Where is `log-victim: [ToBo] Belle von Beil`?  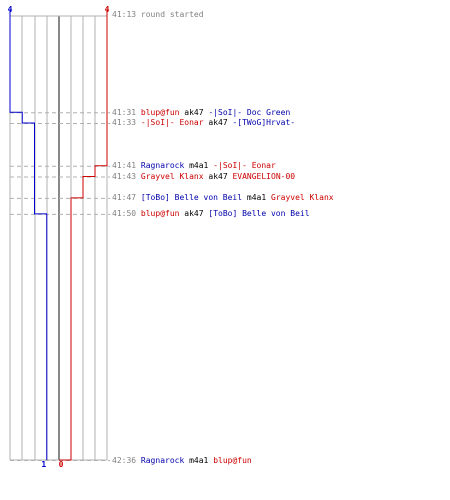
log-victim: [ToBo] Belle von Beil is located at coordinates (259, 214).